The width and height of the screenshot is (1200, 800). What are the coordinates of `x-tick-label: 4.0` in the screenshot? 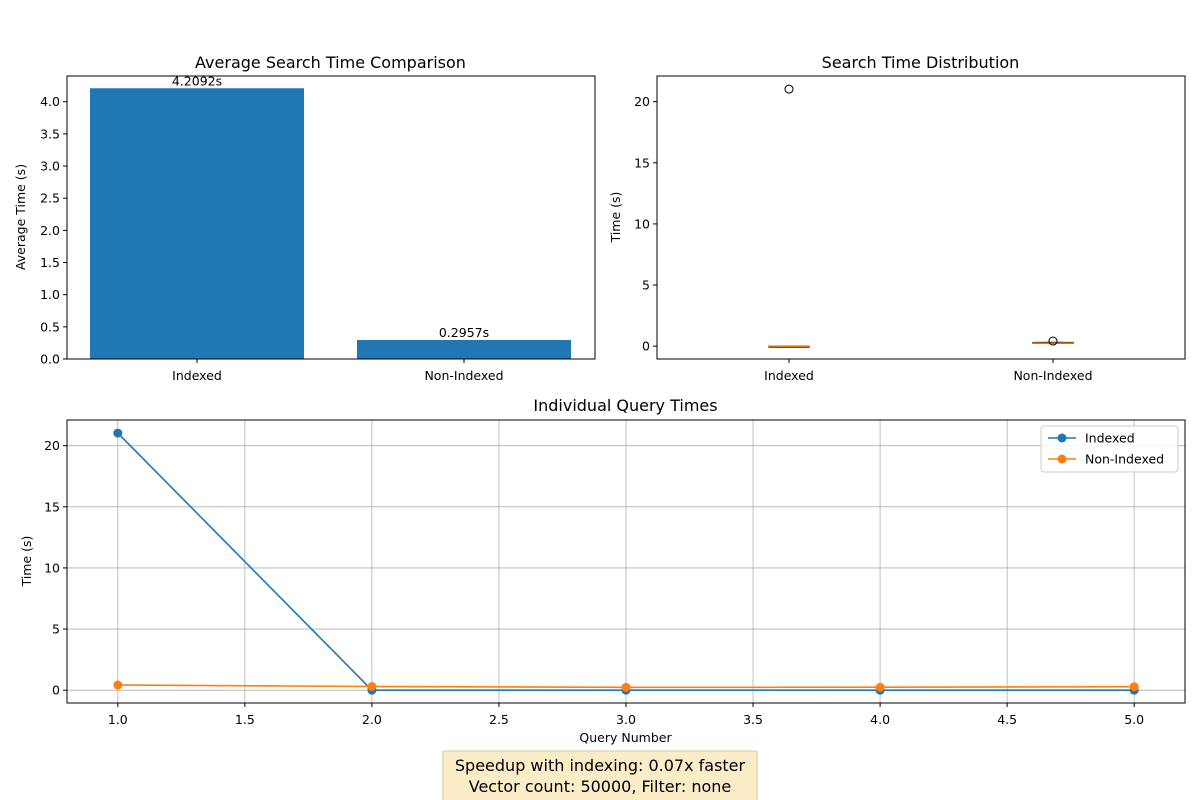 It's located at (880, 719).